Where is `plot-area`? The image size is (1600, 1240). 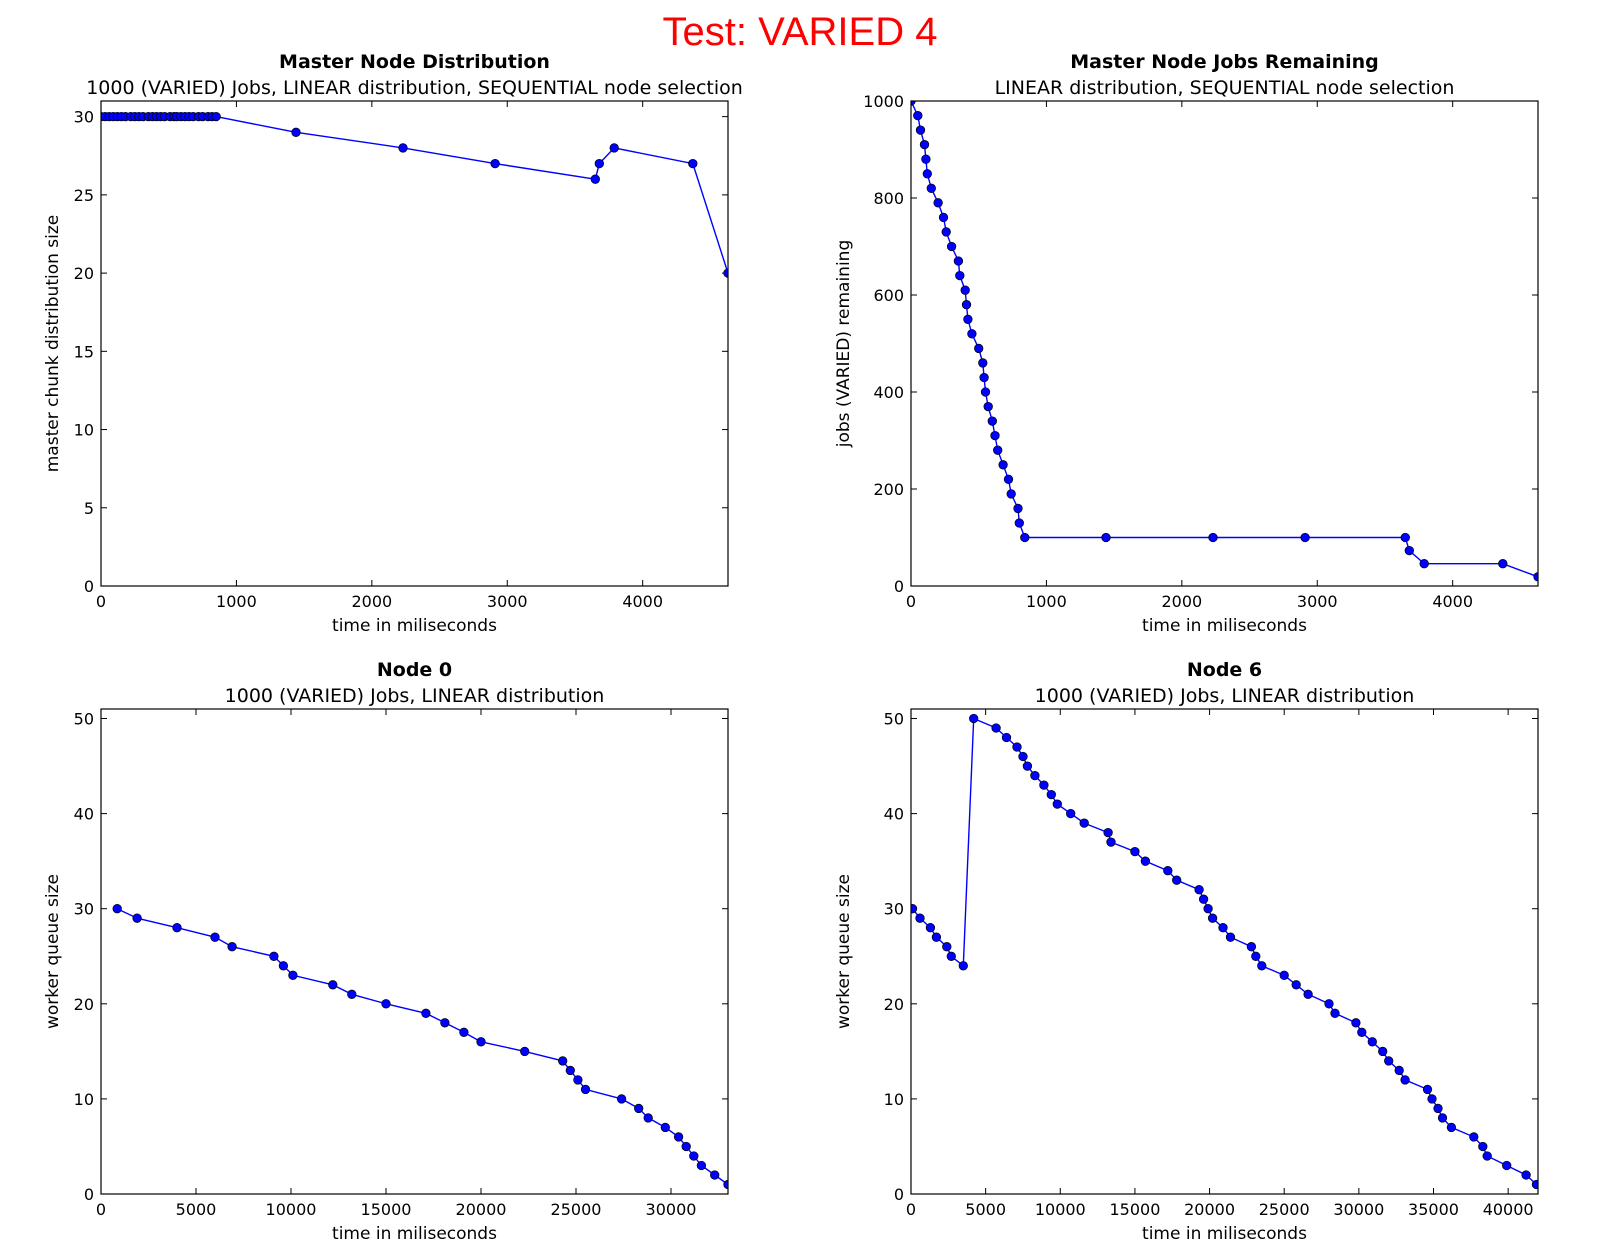
plot-area is located at coordinates (420, 1047).